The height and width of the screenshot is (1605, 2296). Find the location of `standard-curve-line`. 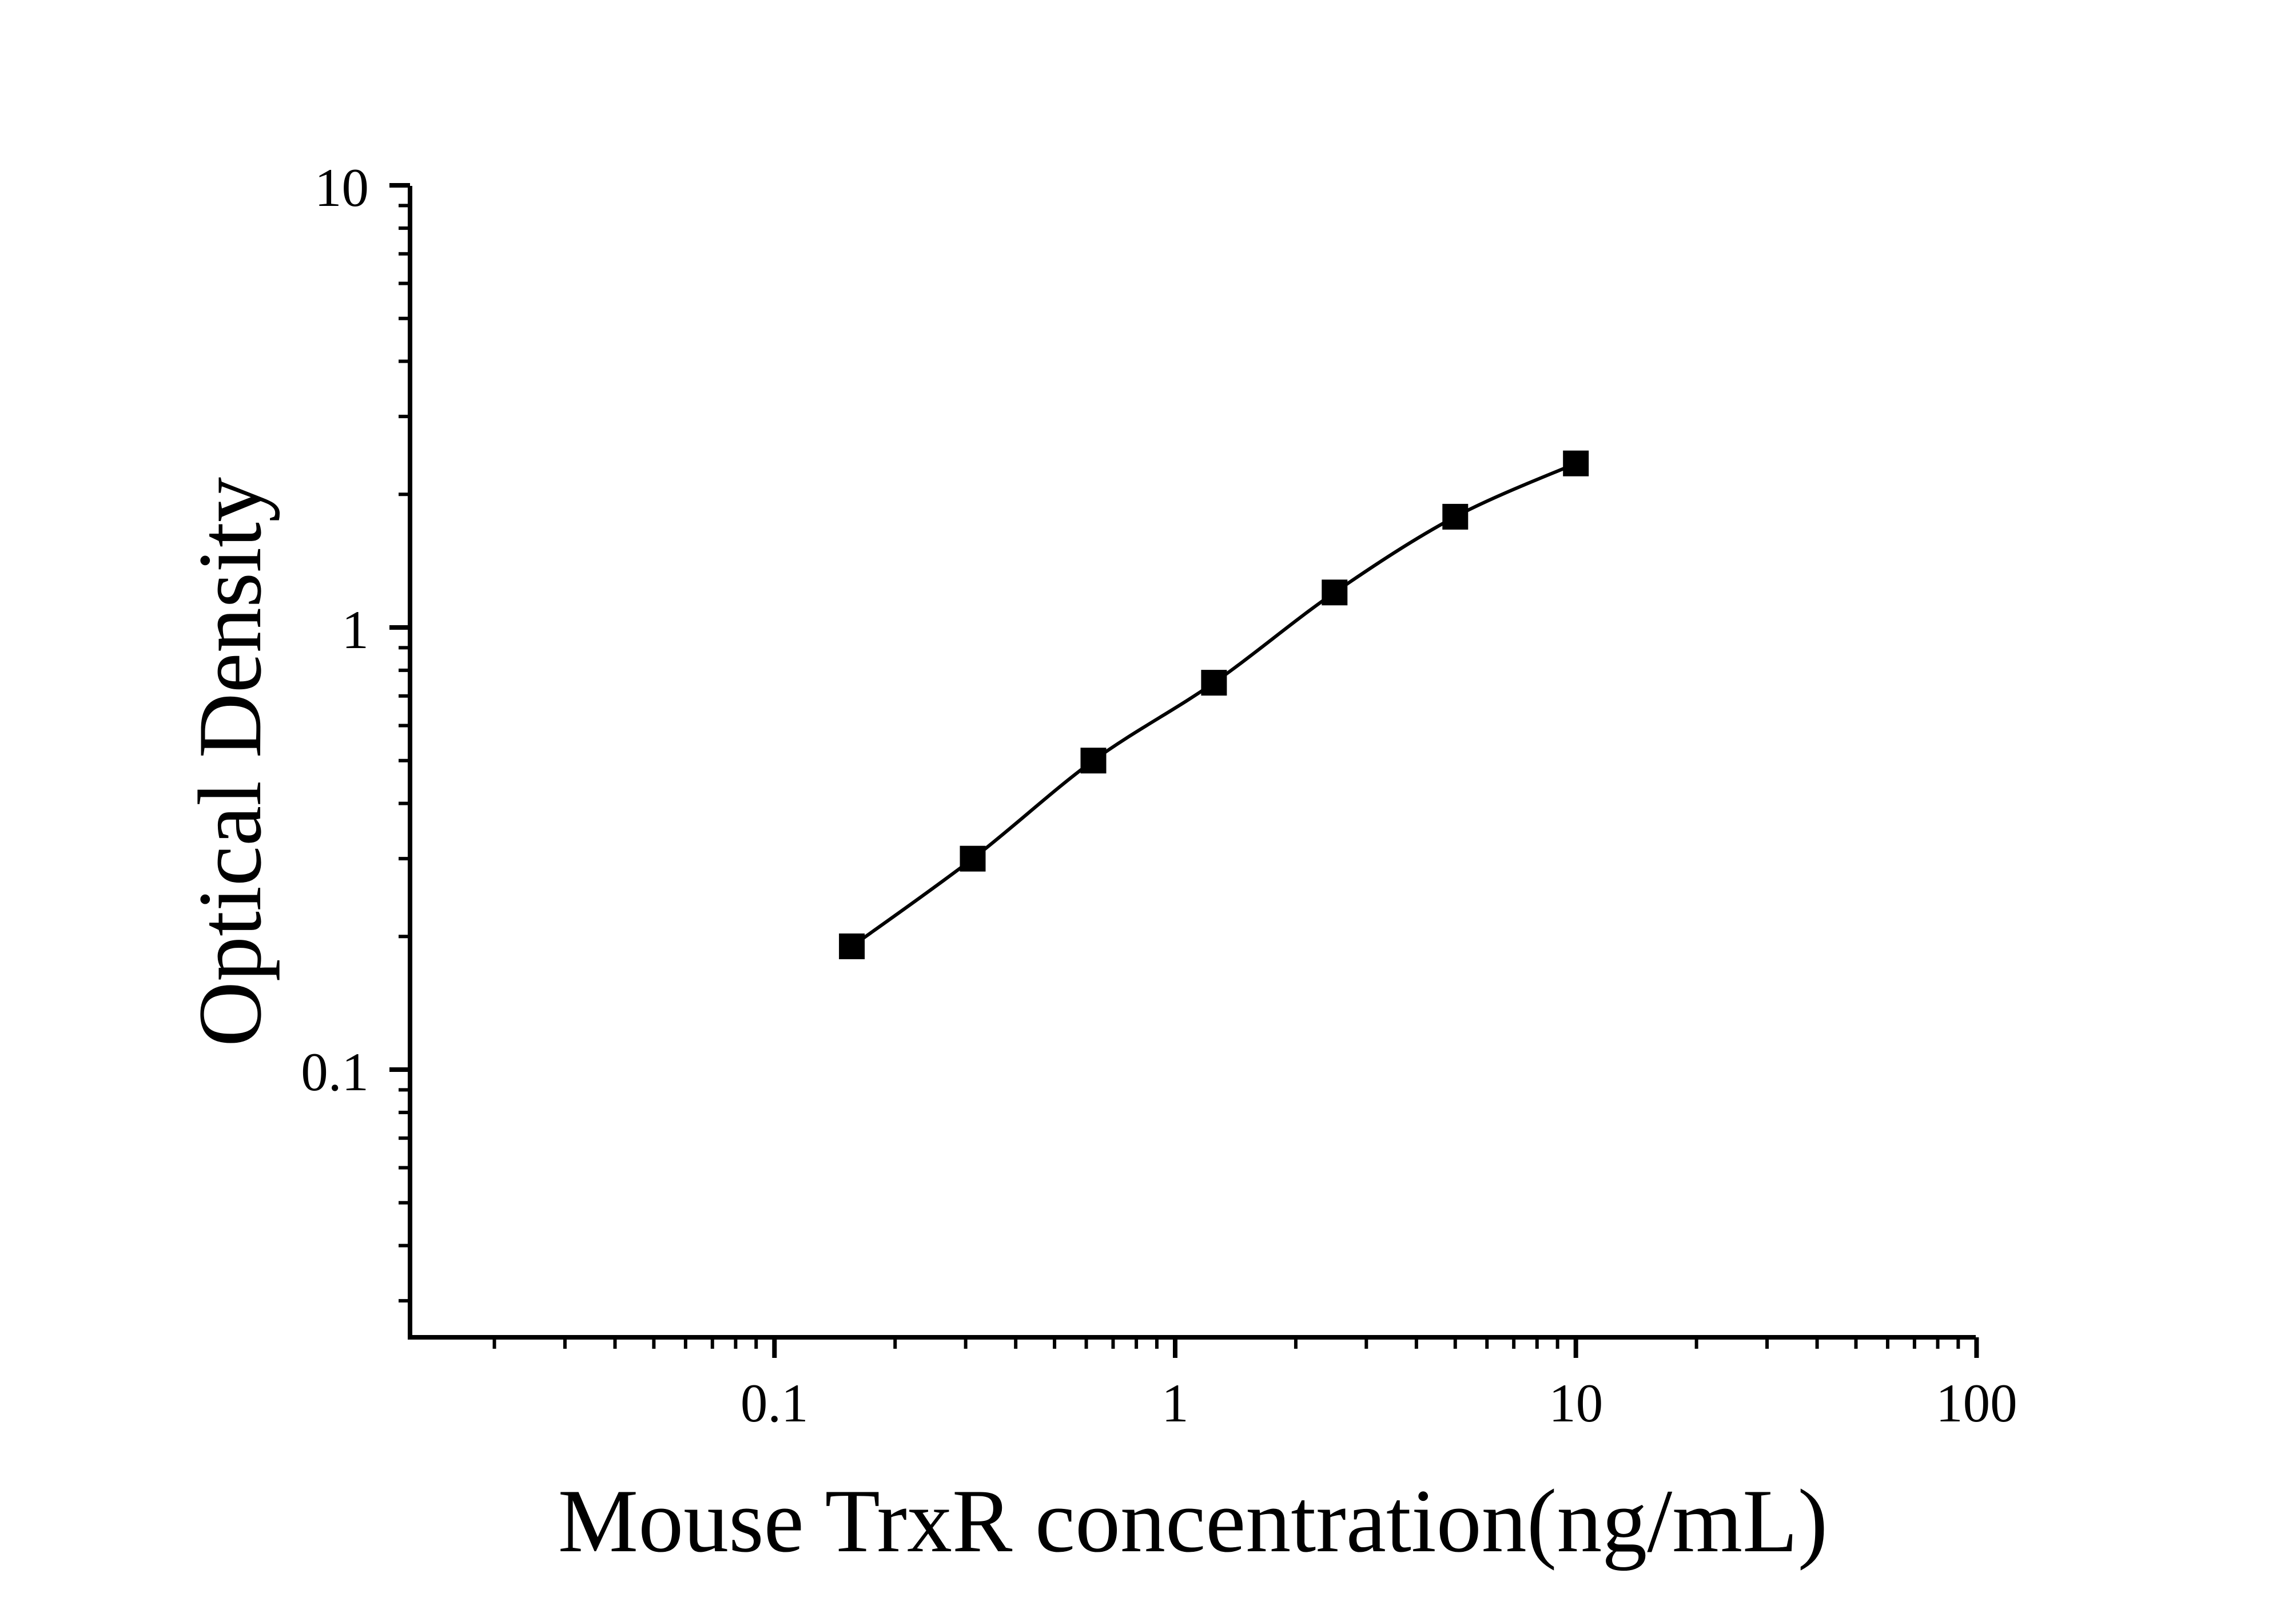

standard-curve-line is located at coordinates (1214, 705).